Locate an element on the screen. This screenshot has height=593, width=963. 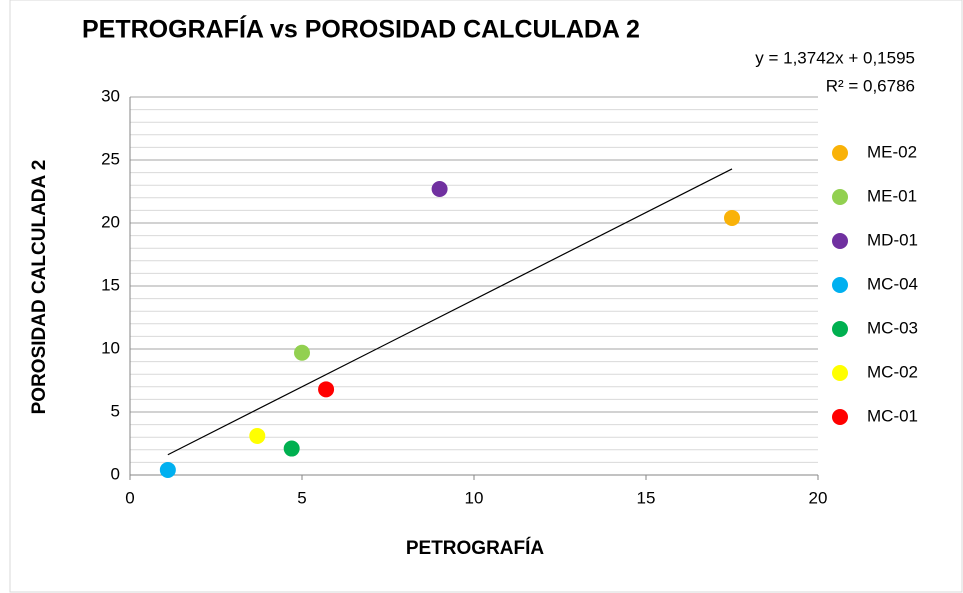
legend-label: MC-01 is located at coordinates (892, 415).